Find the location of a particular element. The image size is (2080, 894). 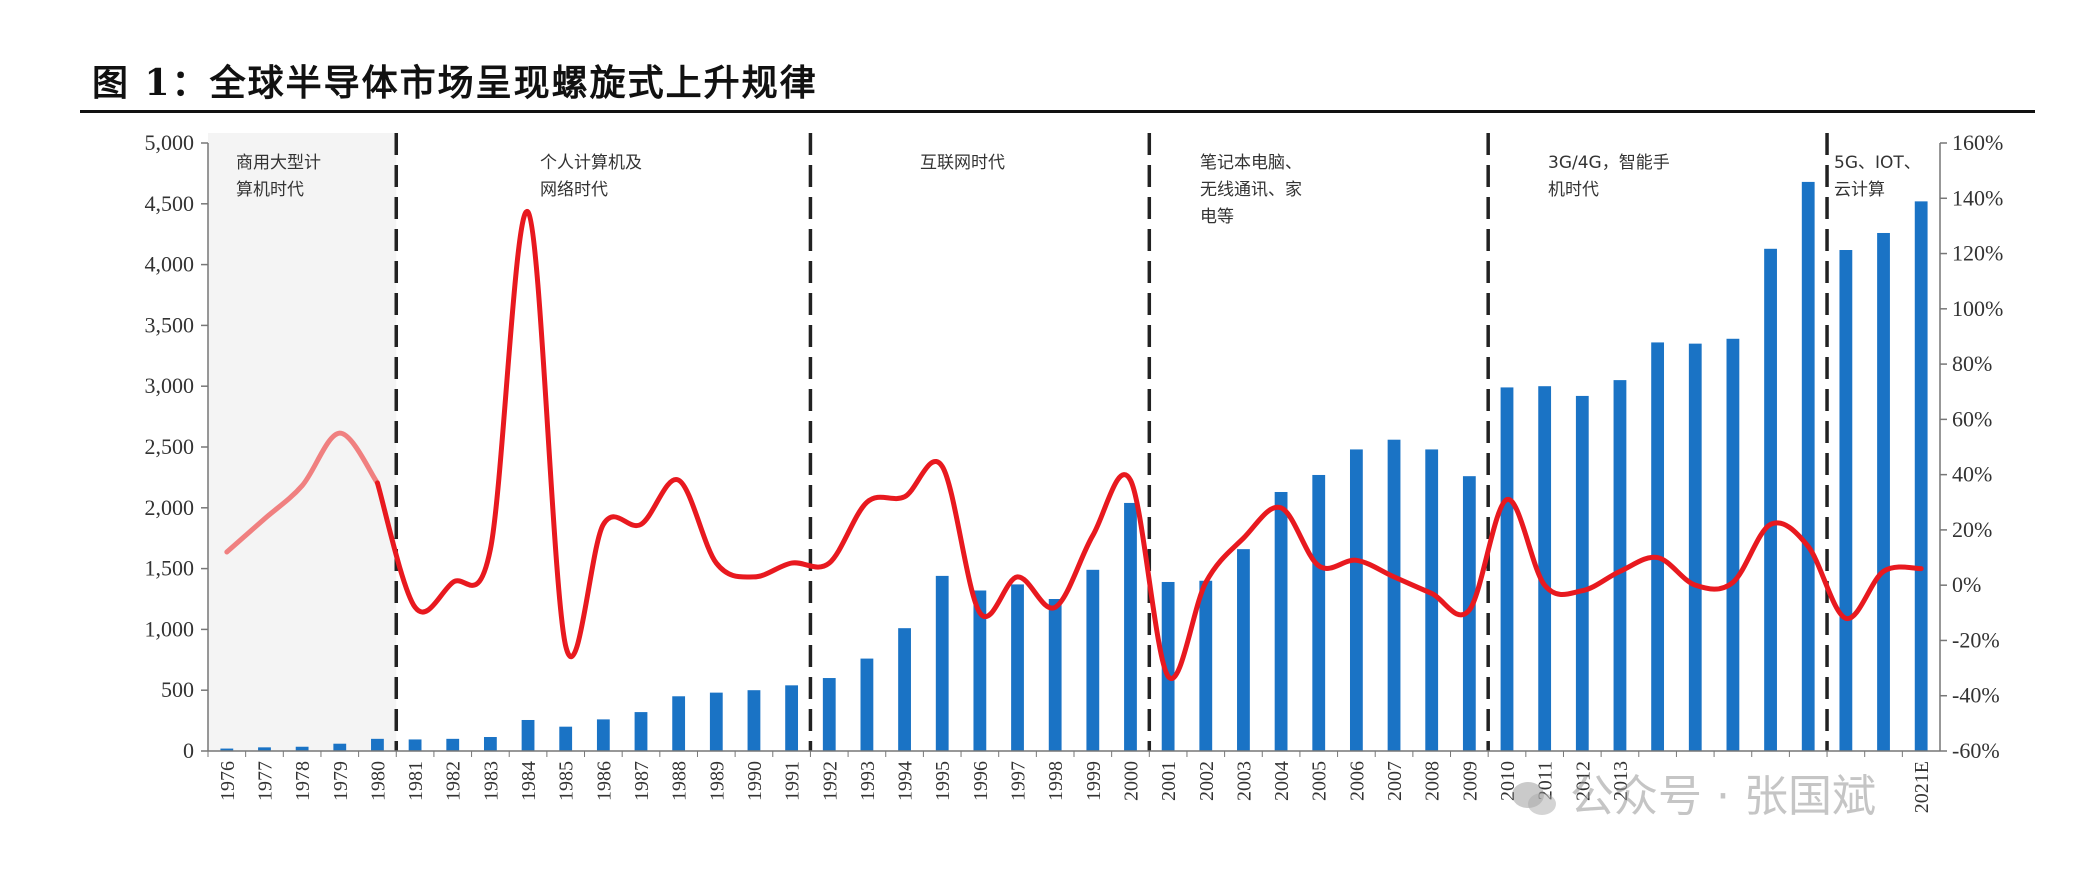

x-tick-label: 1989 is located at coordinates (717, 781).